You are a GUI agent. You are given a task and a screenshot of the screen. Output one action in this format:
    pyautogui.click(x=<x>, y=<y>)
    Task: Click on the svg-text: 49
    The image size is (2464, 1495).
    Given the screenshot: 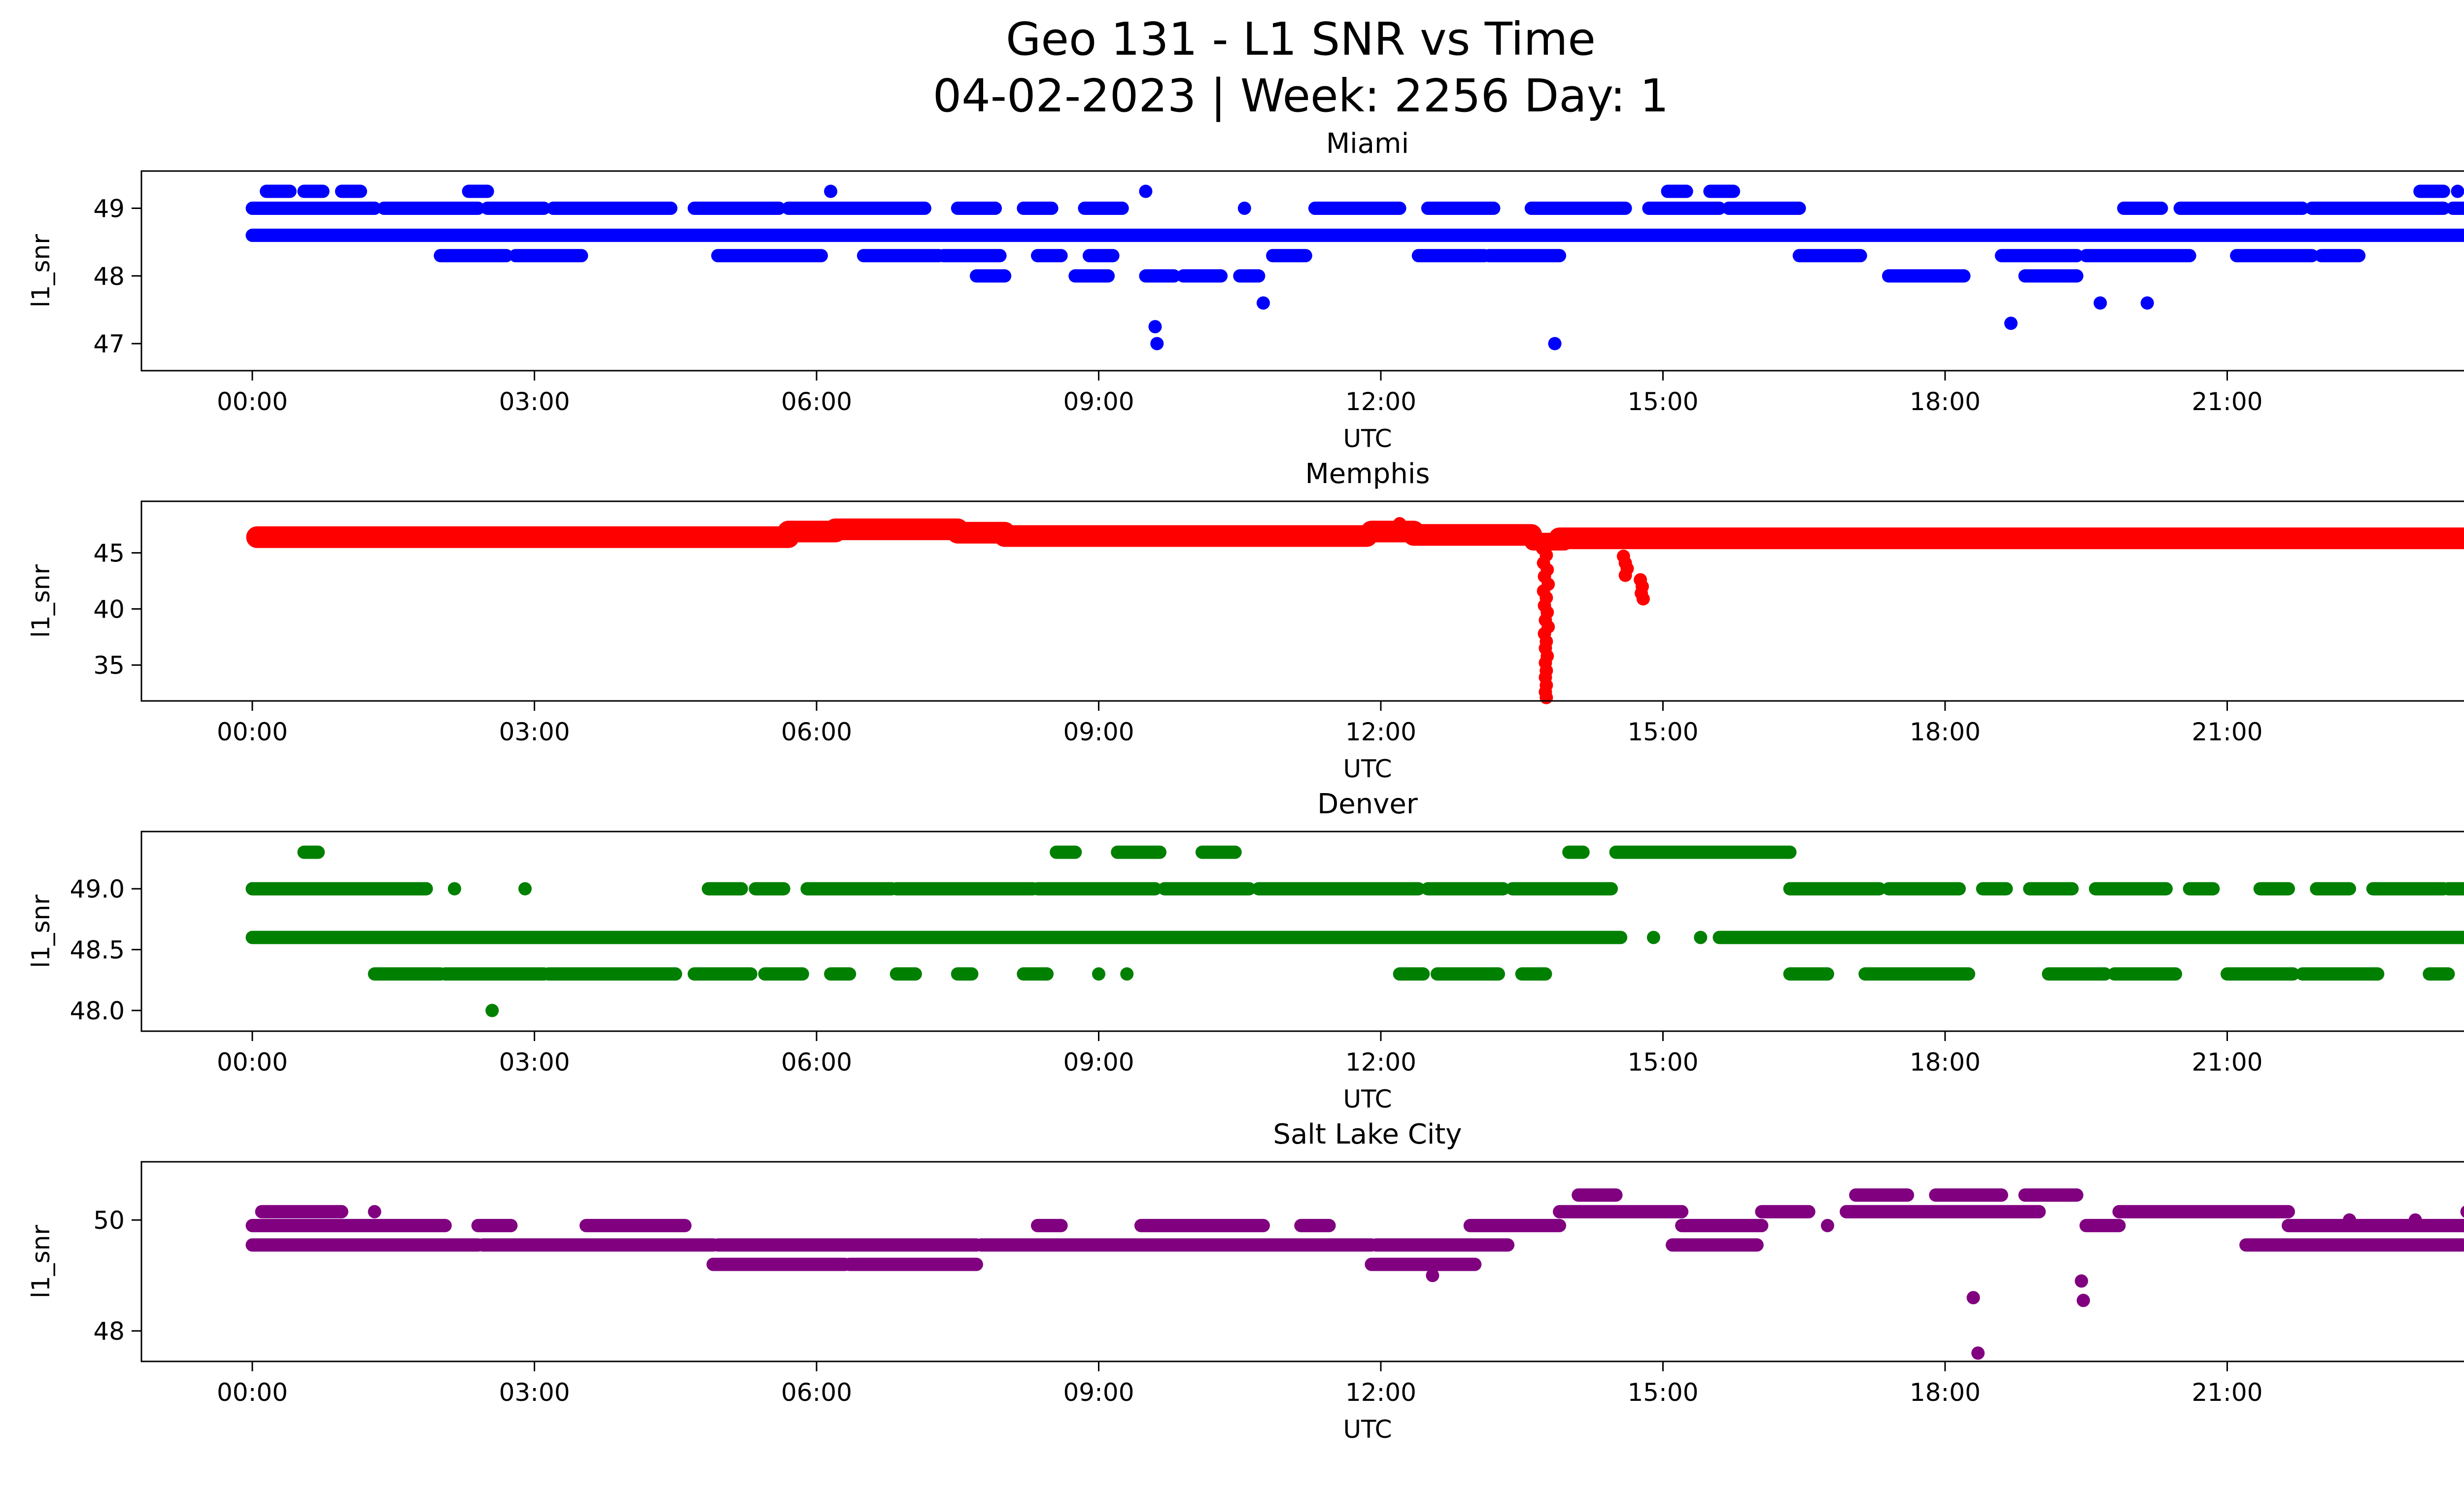 What is the action you would take?
    pyautogui.click(x=109, y=209)
    